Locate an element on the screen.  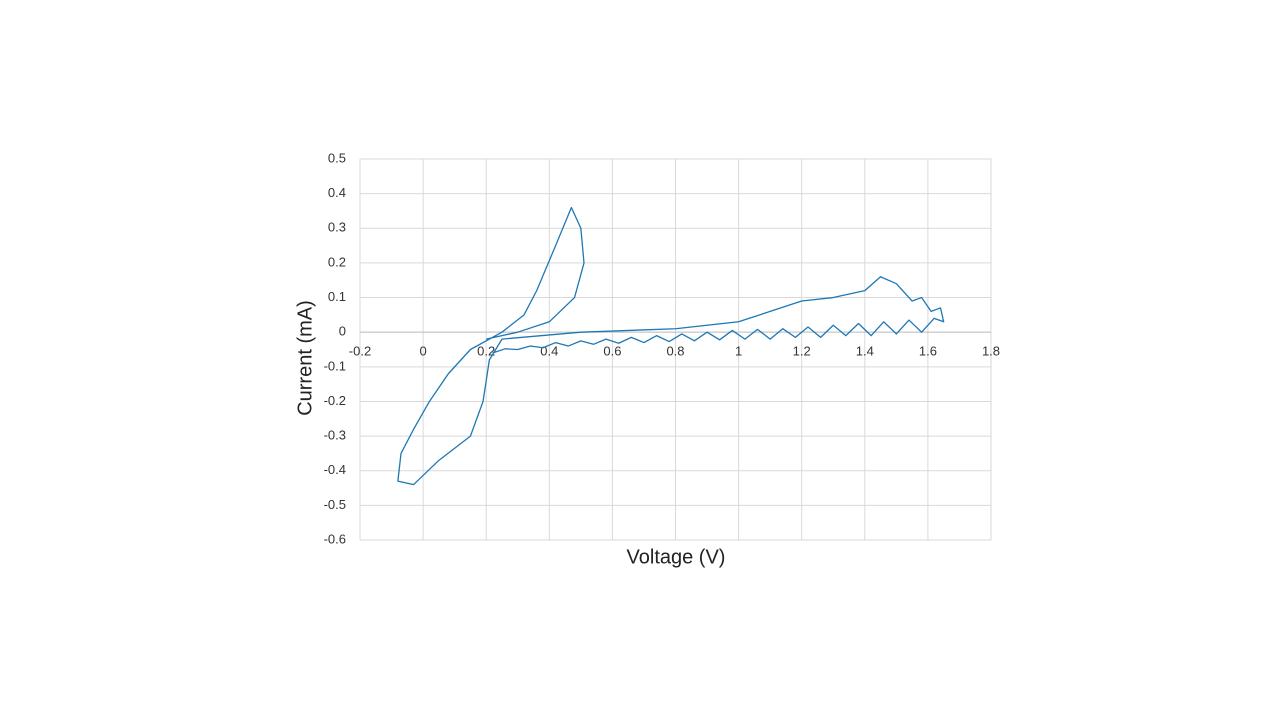
y-tick-label: -0.2 is located at coordinates (335, 400).